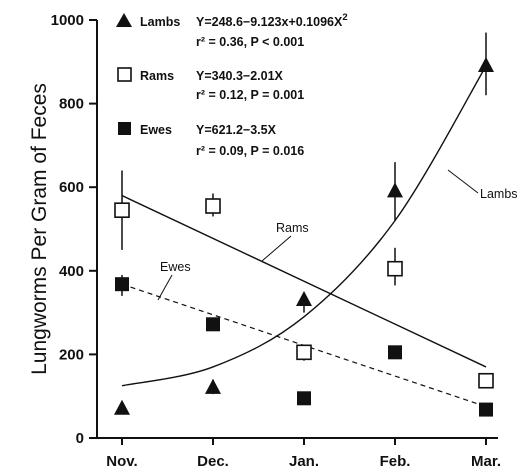  What do you see at coordinates (39, 229) in the screenshot?
I see `y-axis-title: Lungworms Per Gram of Feces` at bounding box center [39, 229].